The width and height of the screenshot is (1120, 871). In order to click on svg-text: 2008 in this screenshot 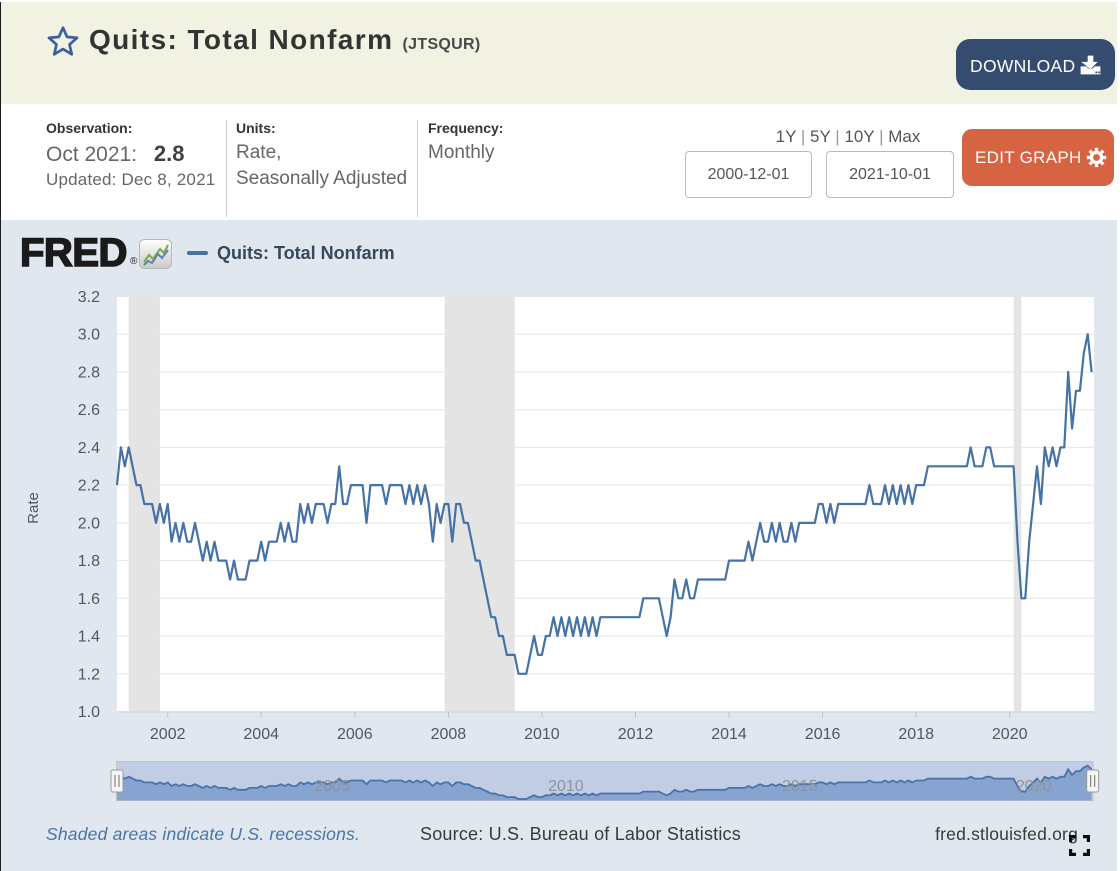, I will do `click(449, 734)`.